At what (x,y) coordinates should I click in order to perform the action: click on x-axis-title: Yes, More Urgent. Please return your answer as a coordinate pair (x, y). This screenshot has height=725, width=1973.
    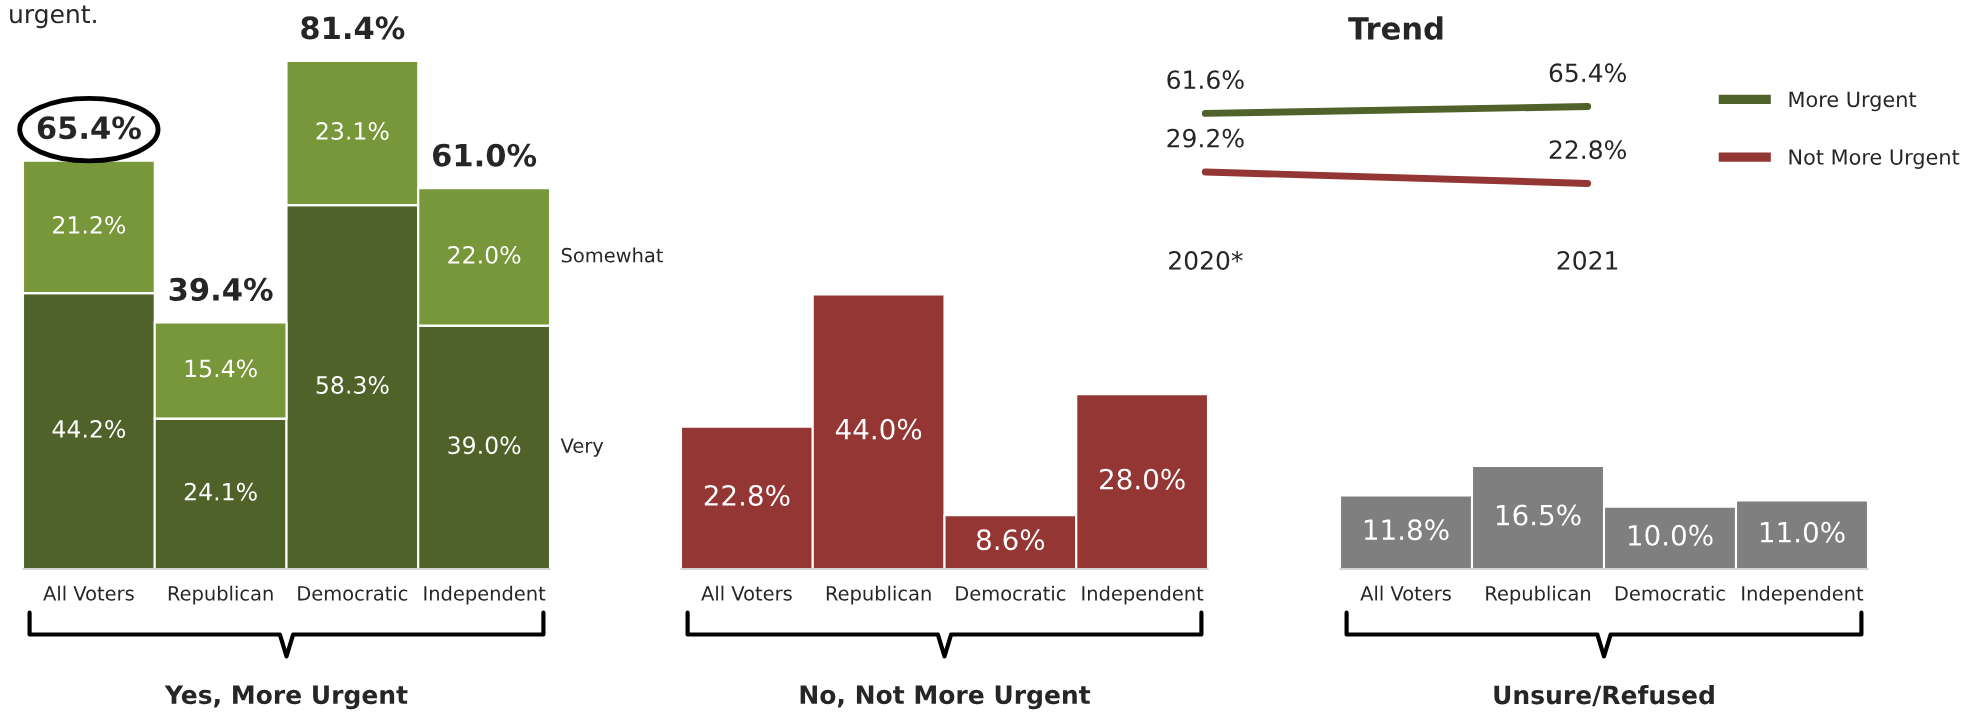
    Looking at the image, I should click on (286, 697).